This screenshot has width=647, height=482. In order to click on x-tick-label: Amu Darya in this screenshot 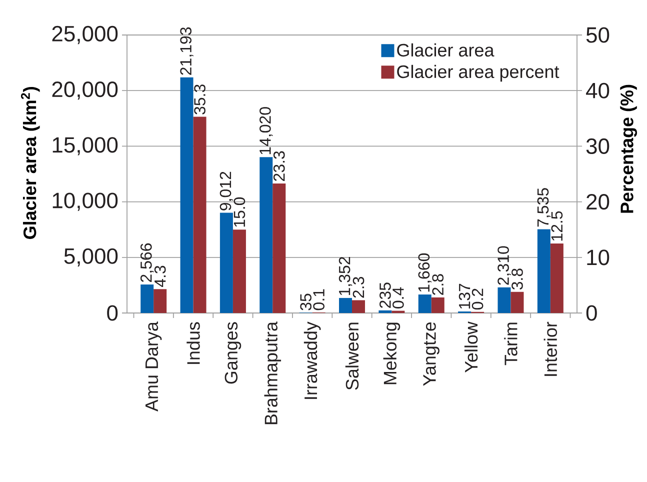, I will do `click(154, 367)`.